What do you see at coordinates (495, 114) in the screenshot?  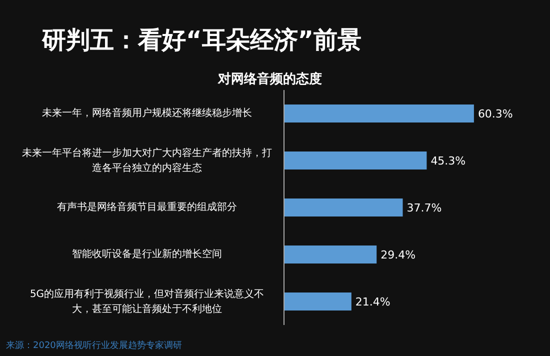 I see `data-label: 60.3%` at bounding box center [495, 114].